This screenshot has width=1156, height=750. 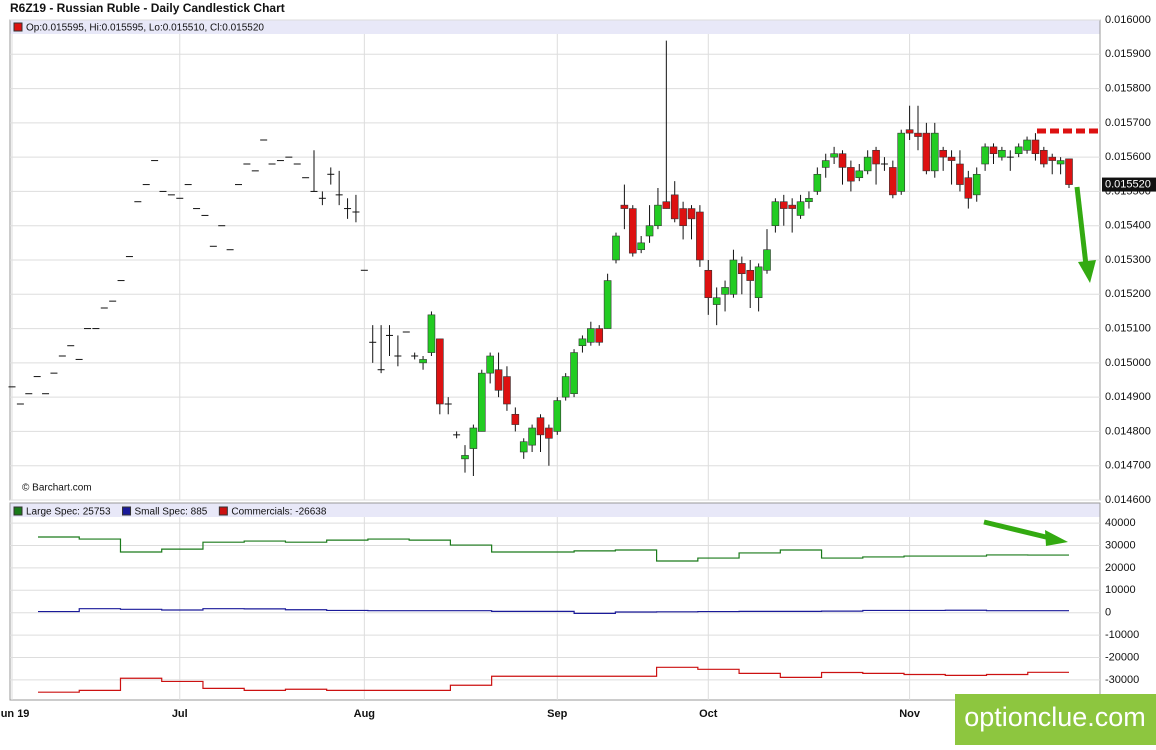 What do you see at coordinates (1120, 568) in the screenshot?
I see `y-tick-label: 20000` at bounding box center [1120, 568].